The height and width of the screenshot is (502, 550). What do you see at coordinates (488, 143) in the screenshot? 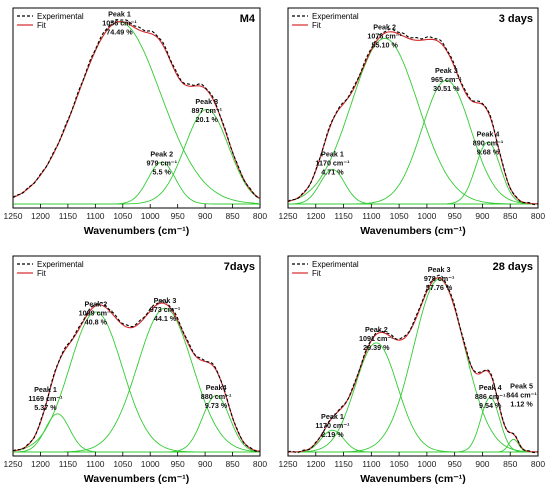
I see `peak-center-label: 890 cm⁻¹` at bounding box center [488, 143].